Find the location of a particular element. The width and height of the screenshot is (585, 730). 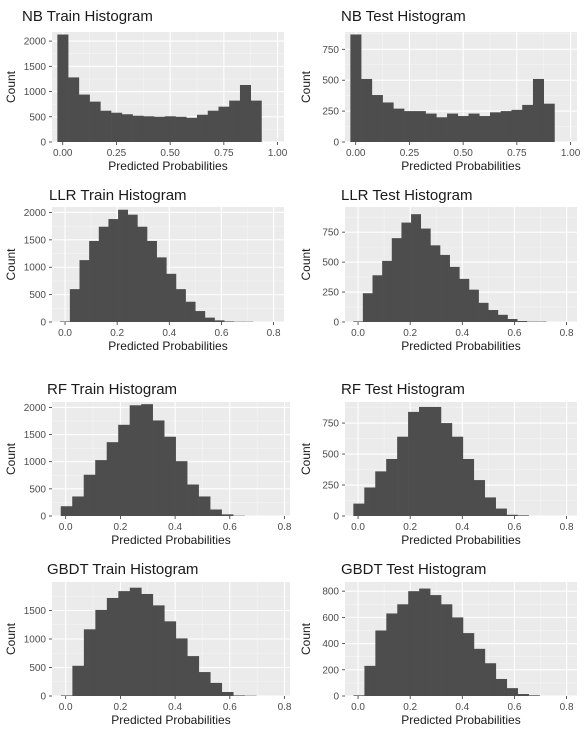

y-tick-label: 200 is located at coordinates (330, 670).